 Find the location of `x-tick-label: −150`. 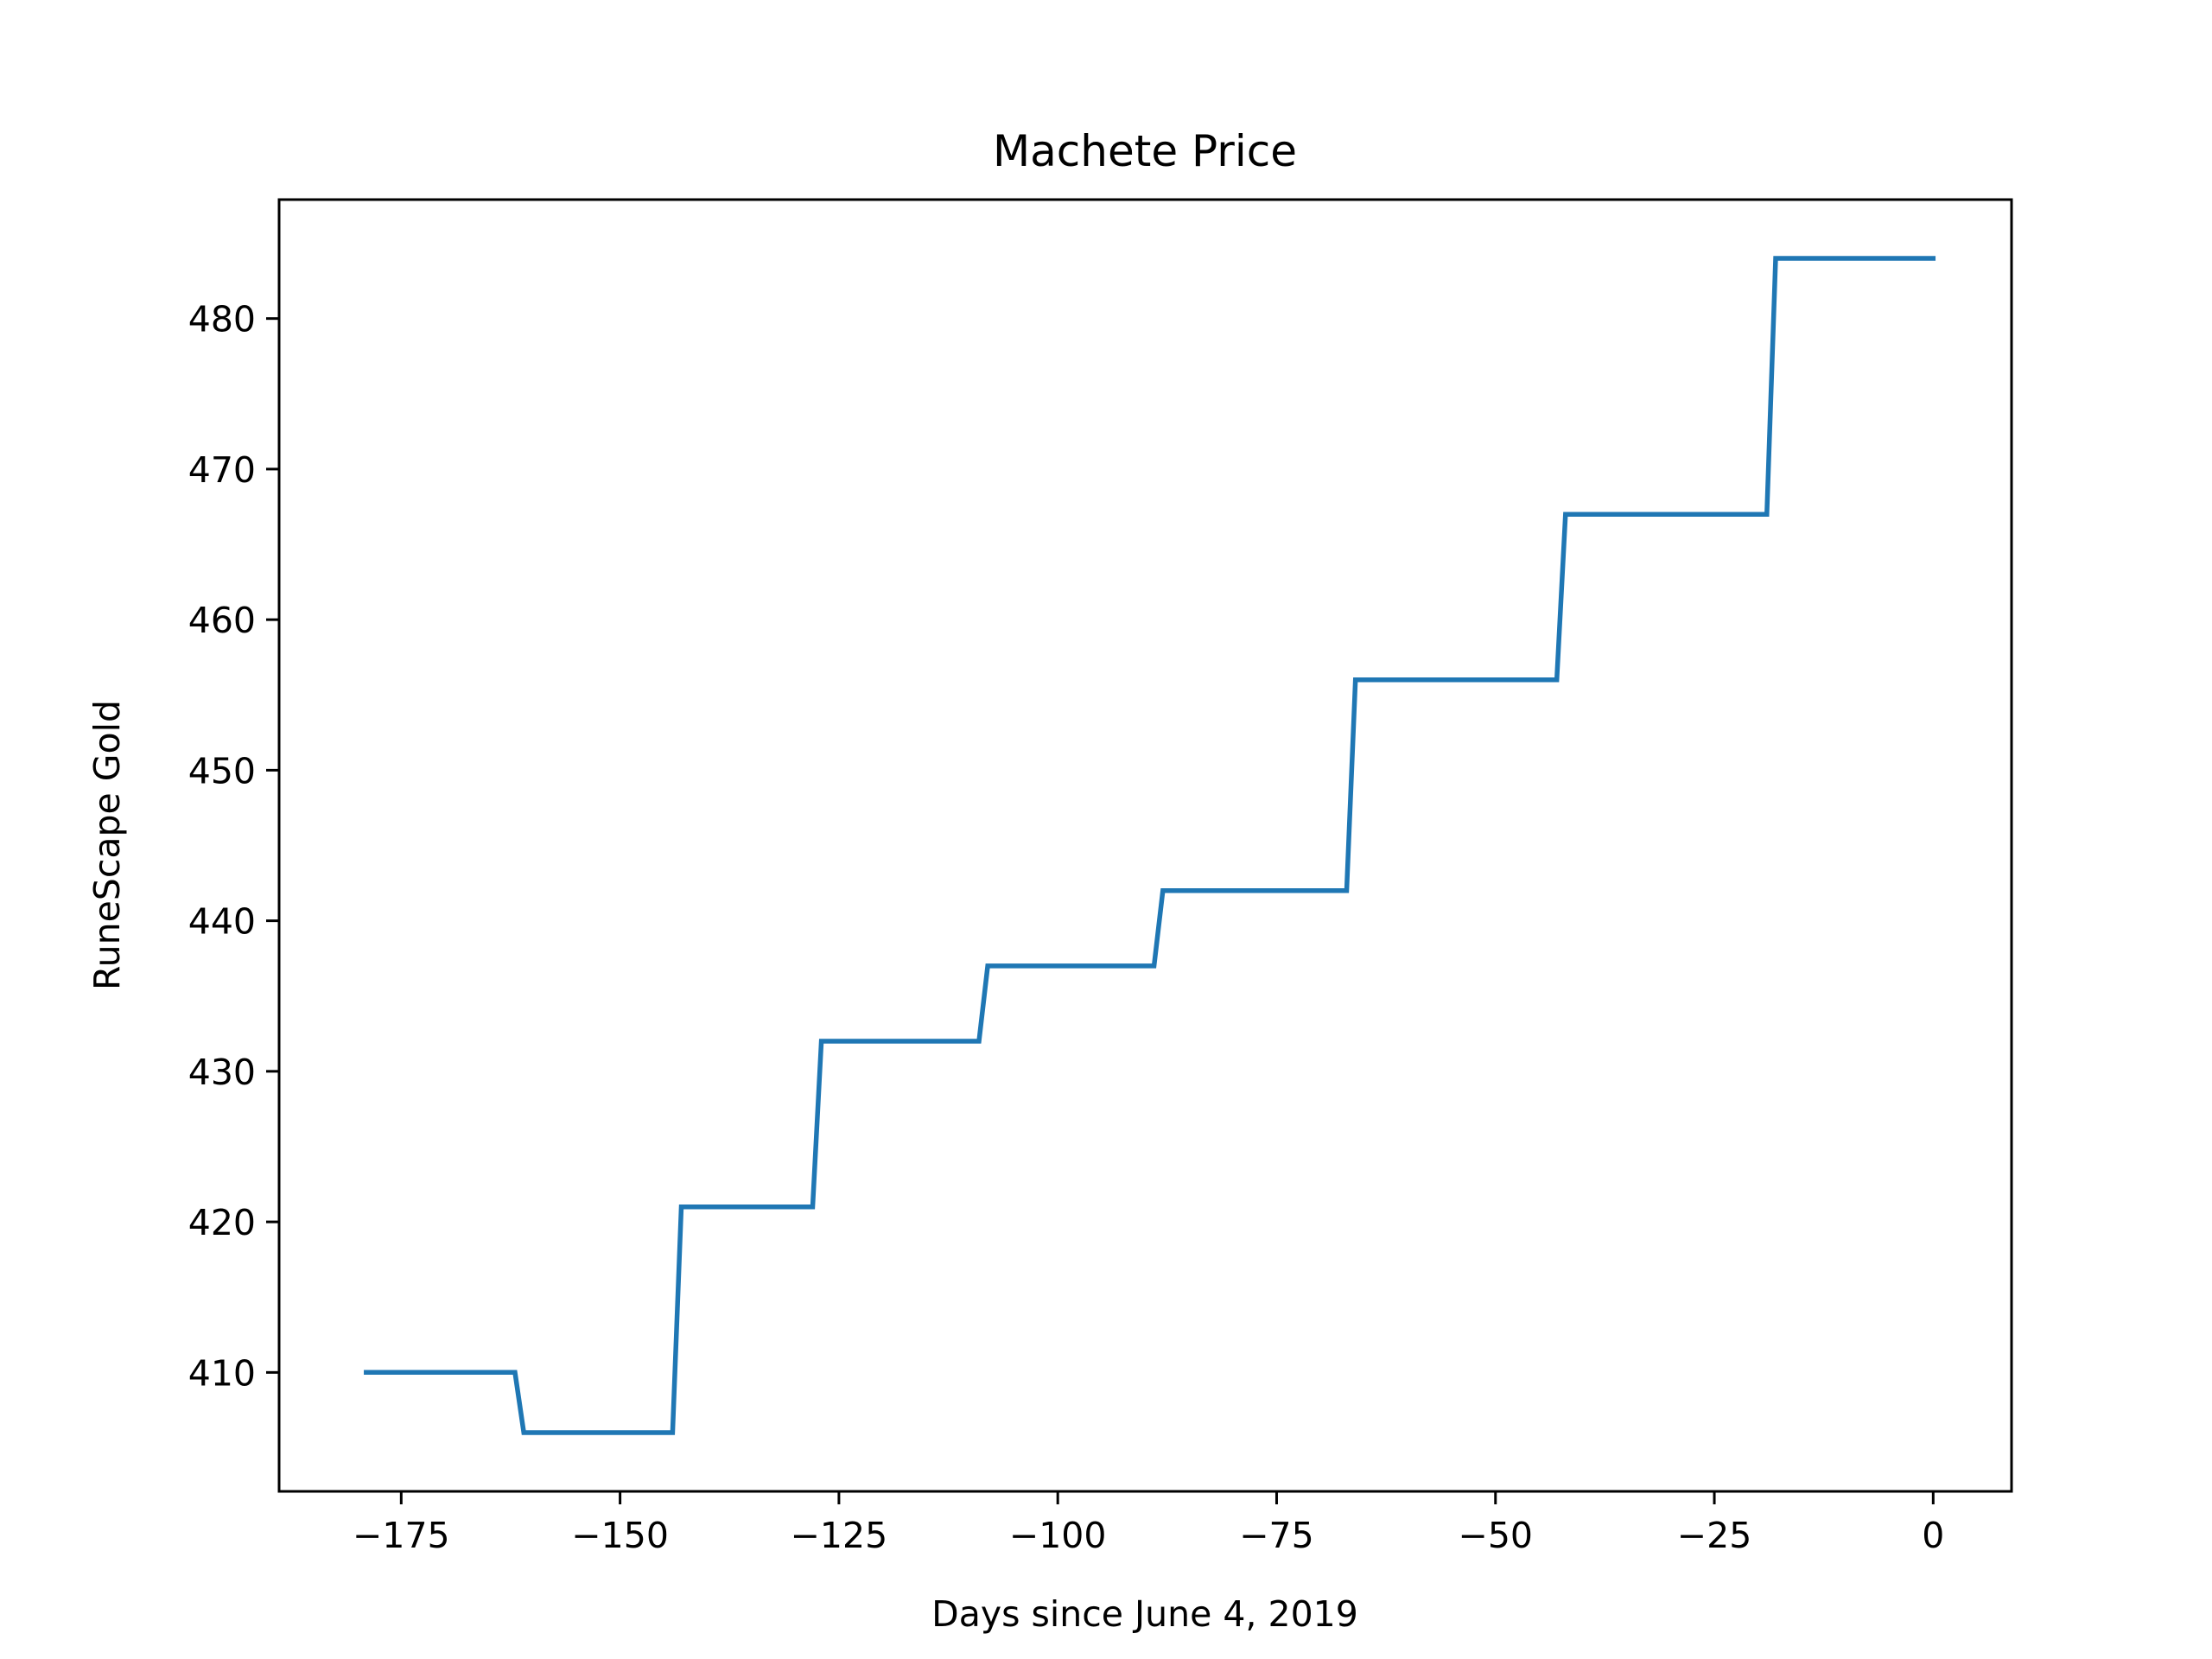

x-tick-label: −150 is located at coordinates (620, 1535).